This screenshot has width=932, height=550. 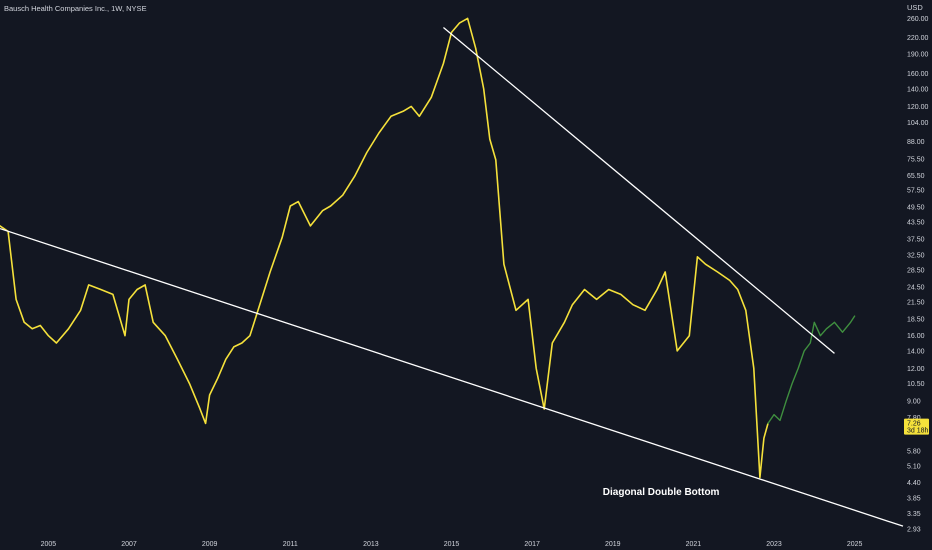 What do you see at coordinates (914, 466) in the screenshot?
I see `y-tick-label: 5.10` at bounding box center [914, 466].